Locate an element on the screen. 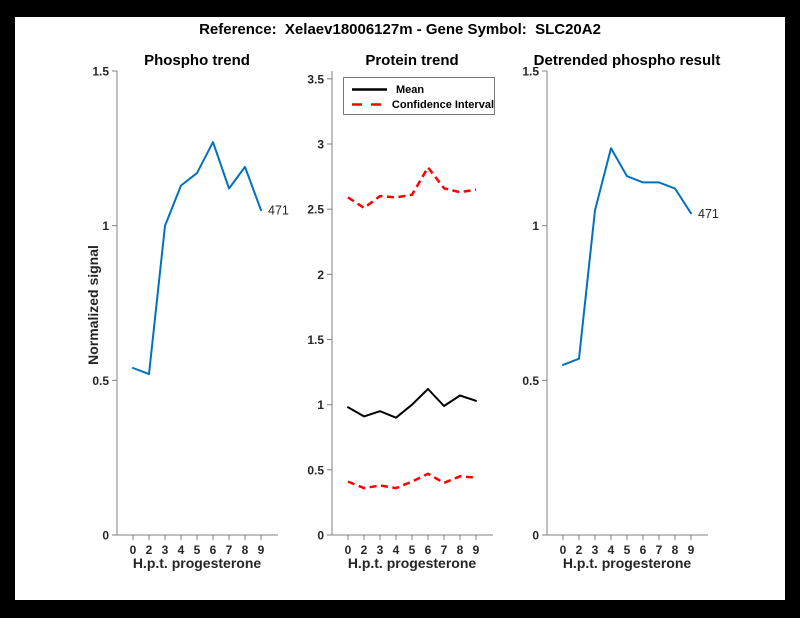  legend-ci-line-swatch is located at coordinates (367, 104).